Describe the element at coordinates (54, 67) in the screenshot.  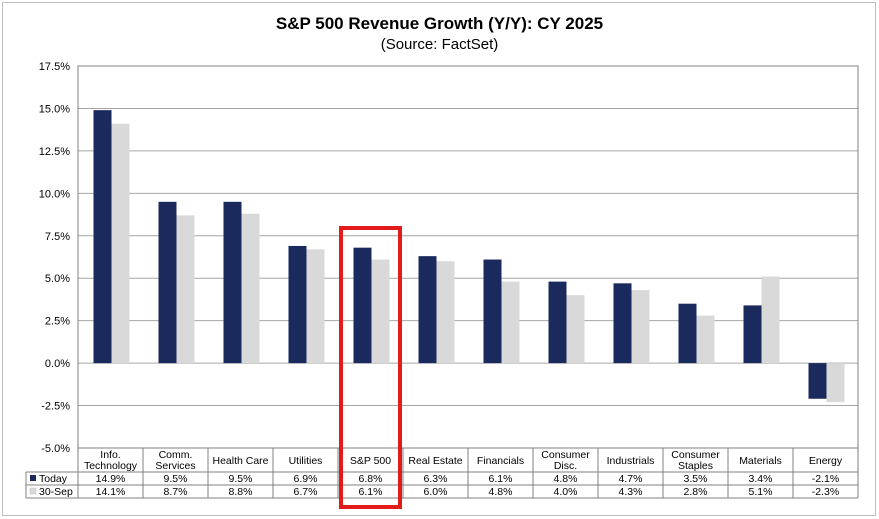
I see `y-tick-label: 17.5%` at that location.